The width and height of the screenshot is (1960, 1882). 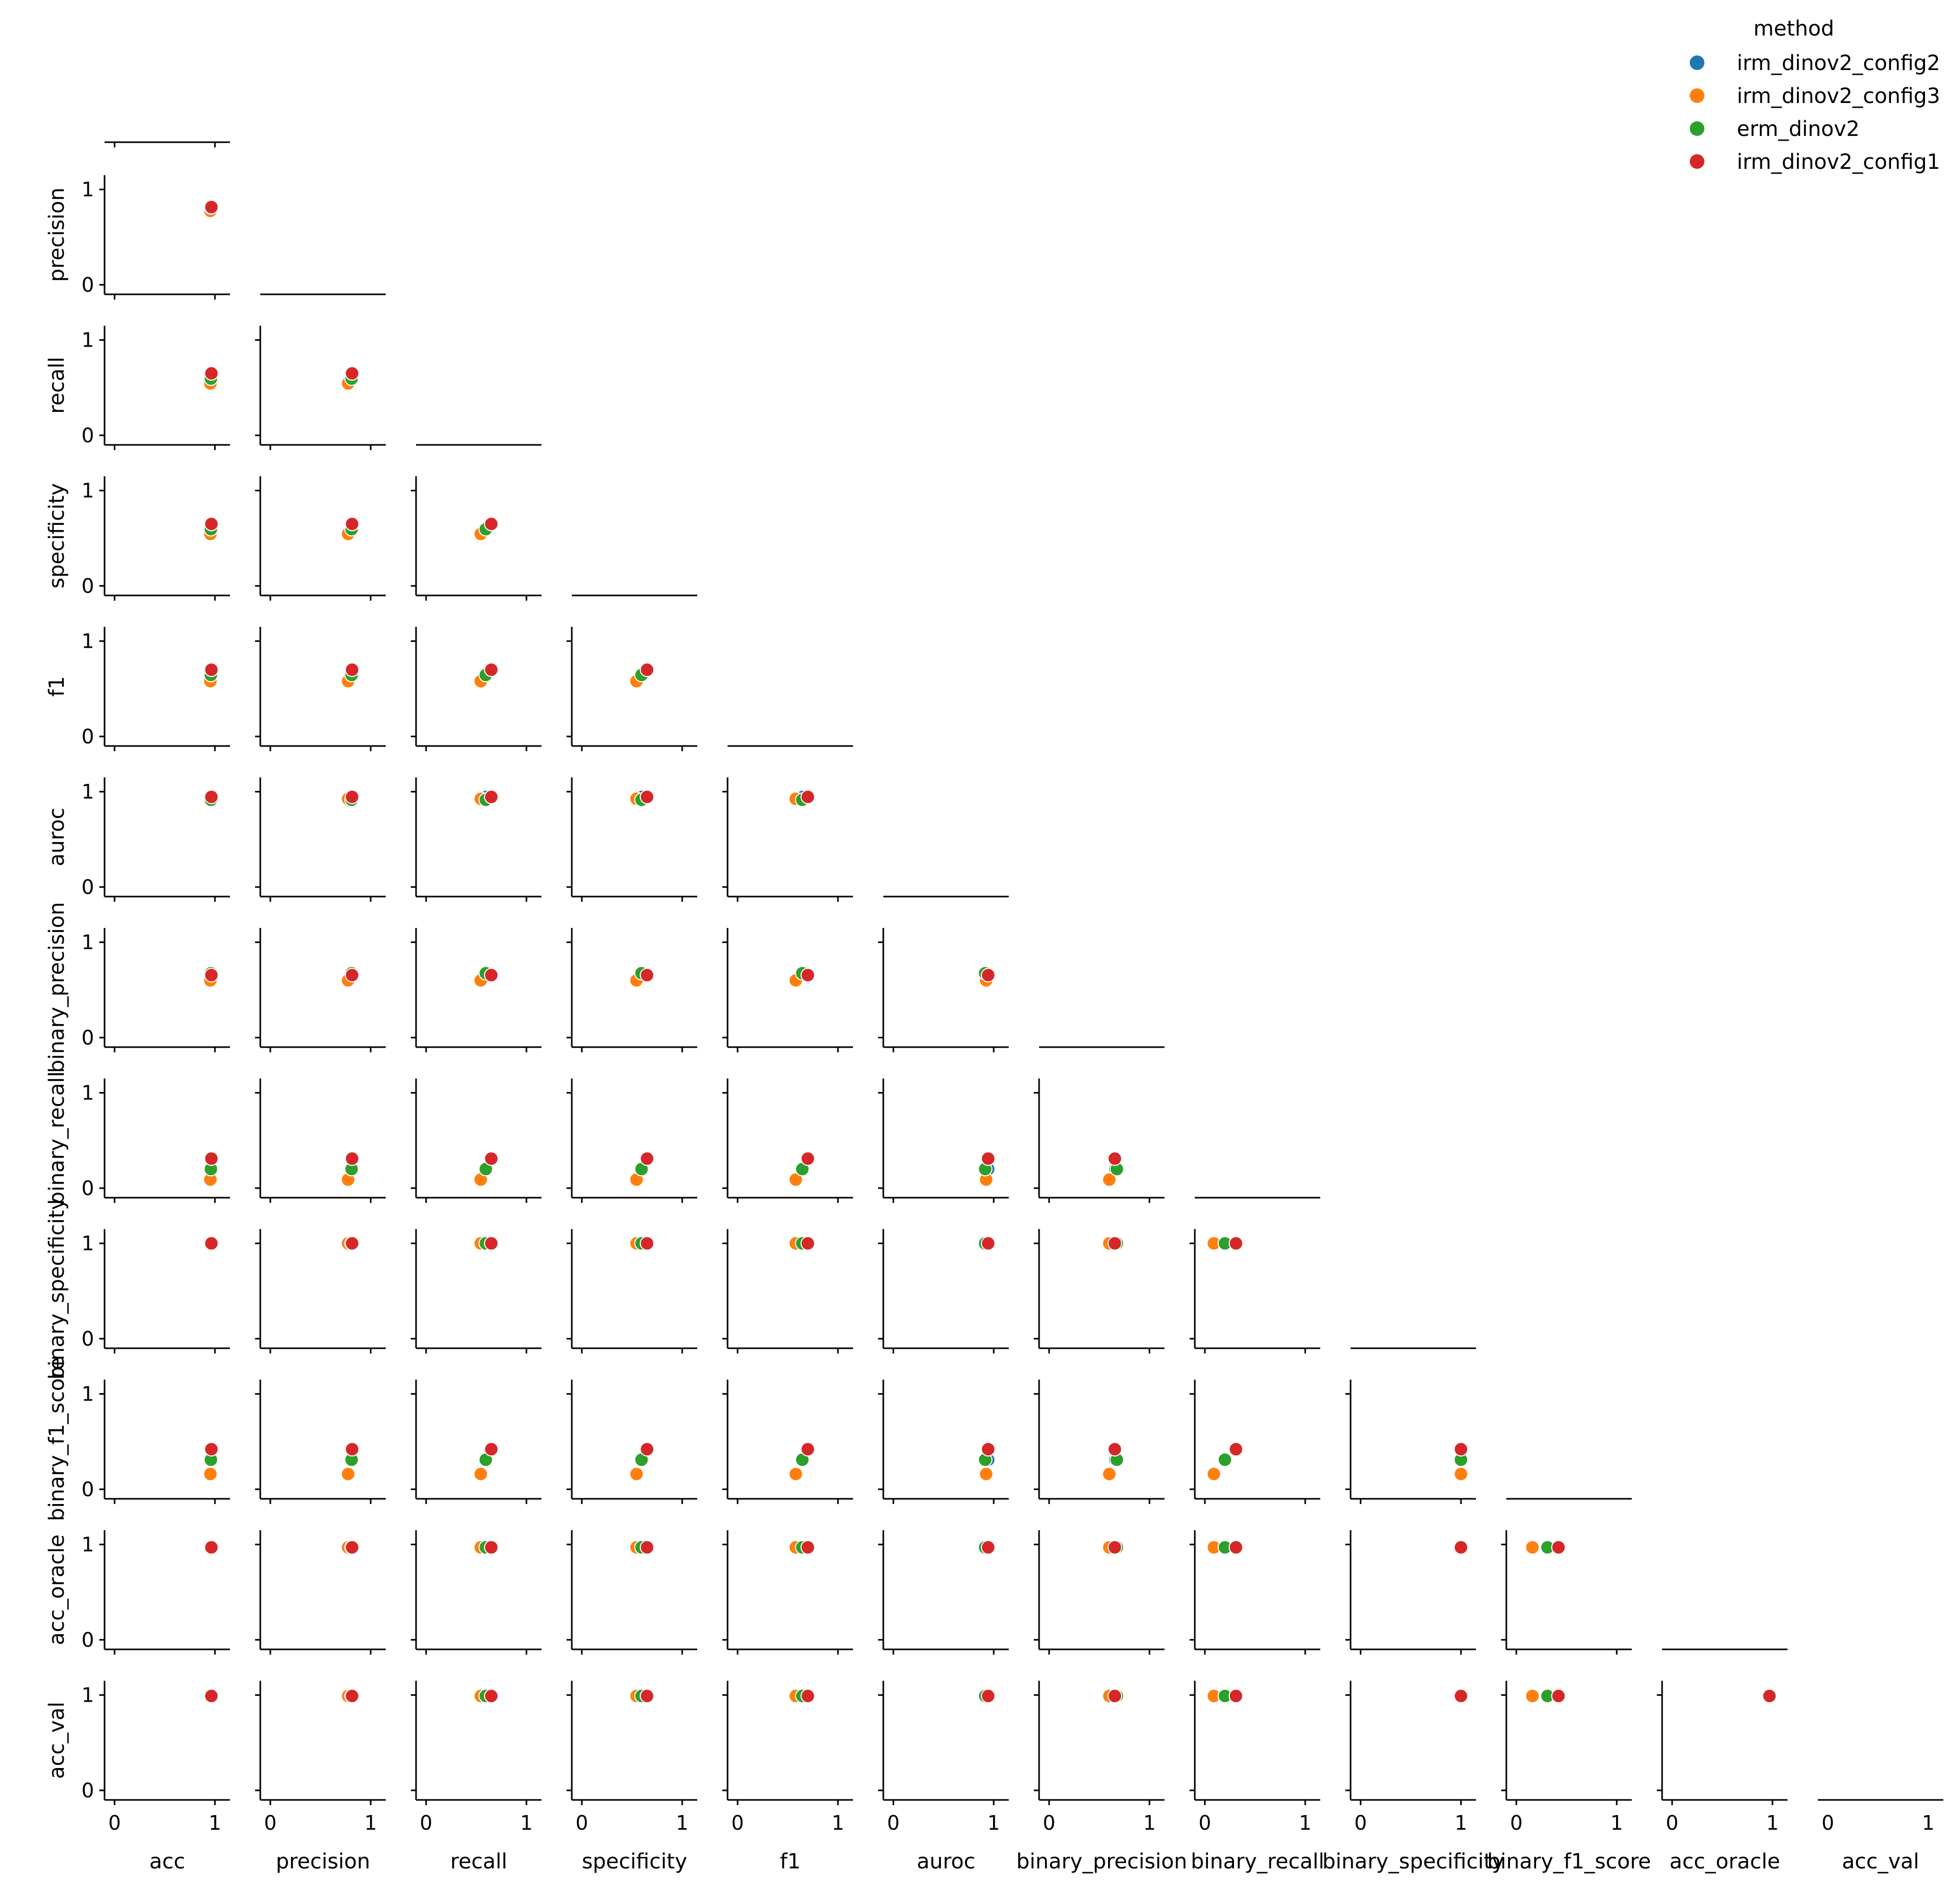 What do you see at coordinates (476, 1592) in the screenshot?
I see `panel-acc_oracle-vs-recall` at bounding box center [476, 1592].